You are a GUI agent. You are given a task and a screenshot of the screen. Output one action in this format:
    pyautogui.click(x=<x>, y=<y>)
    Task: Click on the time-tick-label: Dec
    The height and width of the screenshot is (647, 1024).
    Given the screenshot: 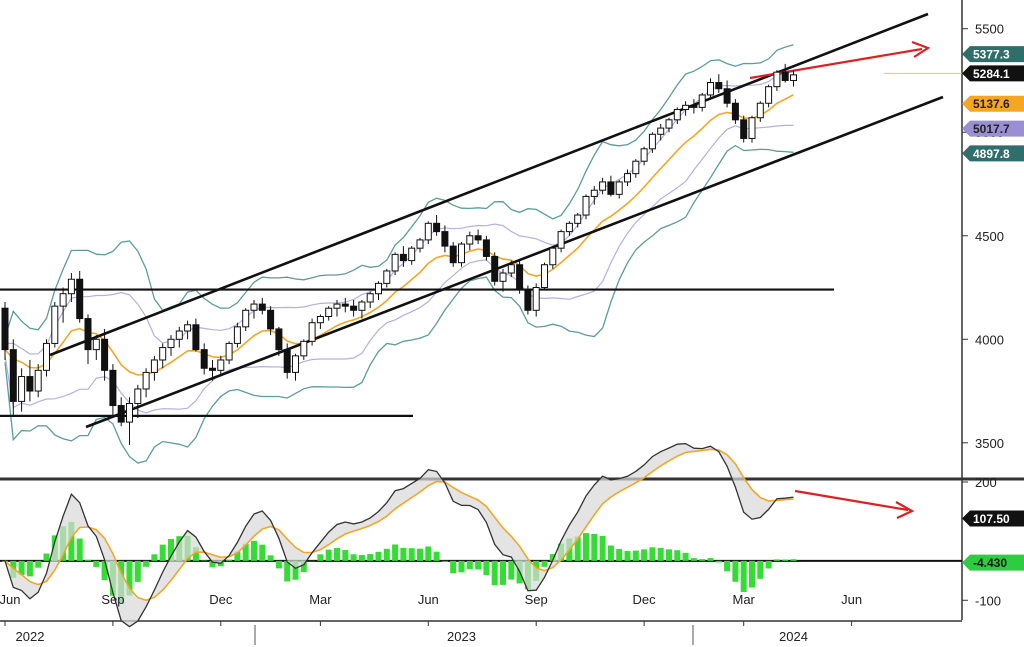 What is the action you would take?
    pyautogui.click(x=221, y=599)
    